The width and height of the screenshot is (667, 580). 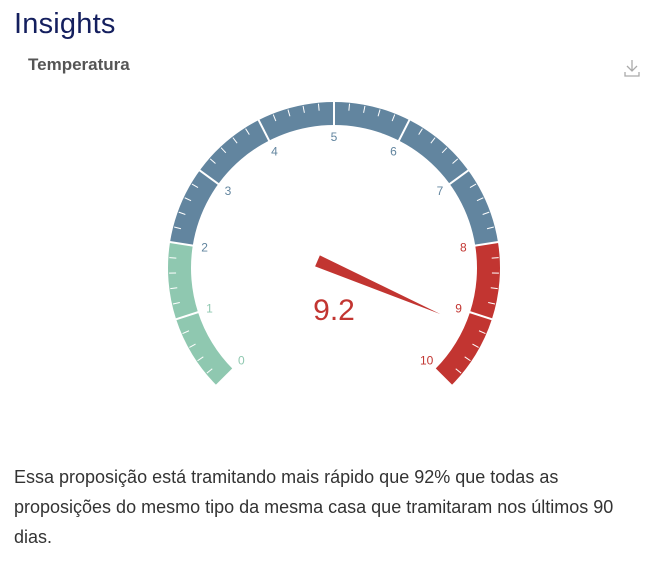 I want to click on gauge-tick-label: 8, so click(x=463, y=248).